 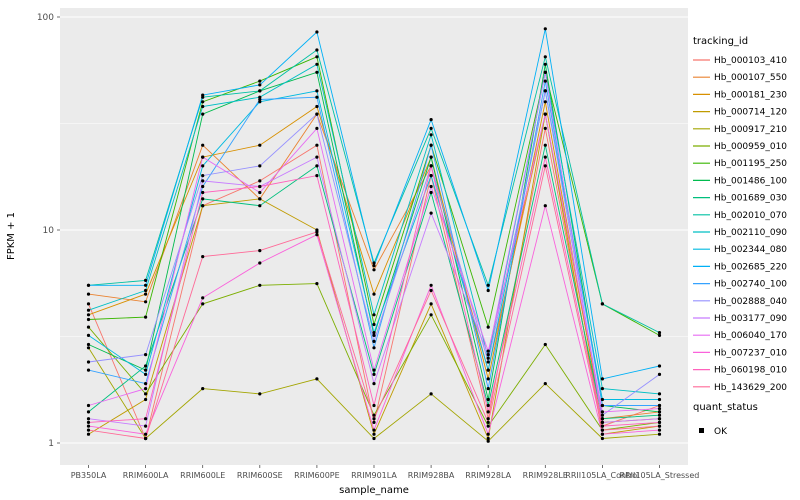 I want to click on y-tick-label: 1, so click(x=51, y=444).